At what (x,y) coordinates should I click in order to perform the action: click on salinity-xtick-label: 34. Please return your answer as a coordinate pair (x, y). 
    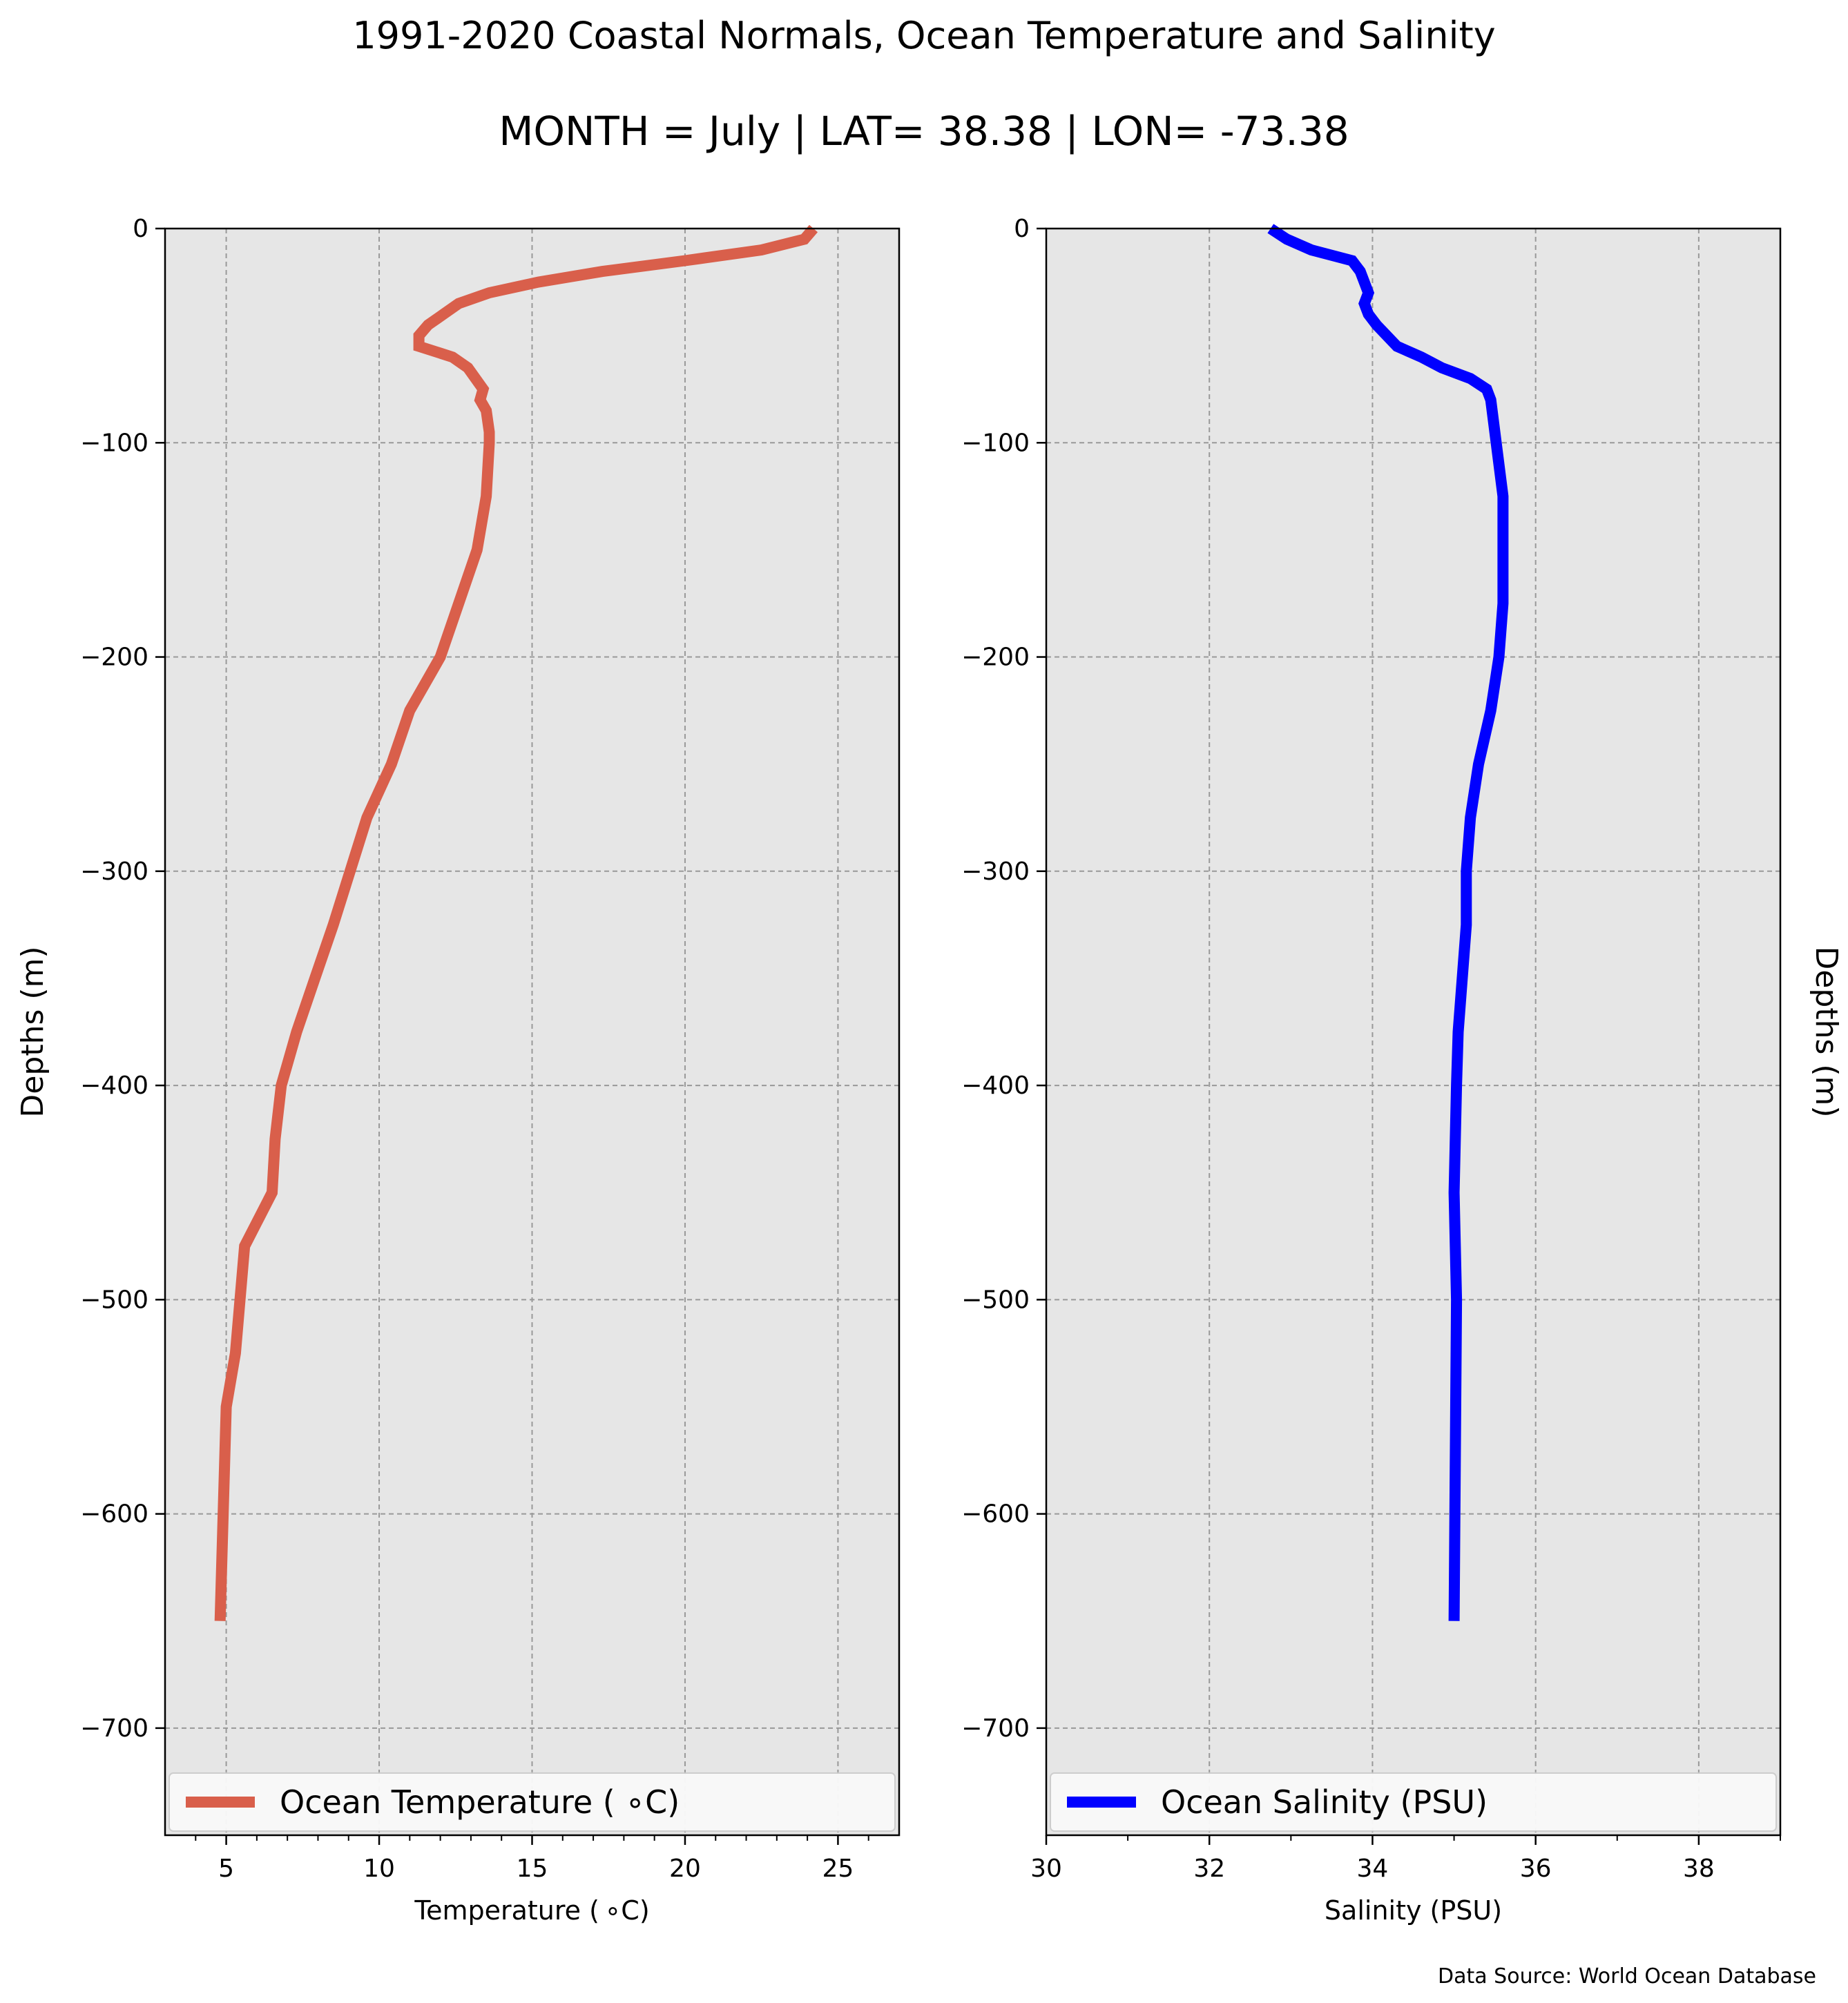
    Looking at the image, I should click on (1373, 1869).